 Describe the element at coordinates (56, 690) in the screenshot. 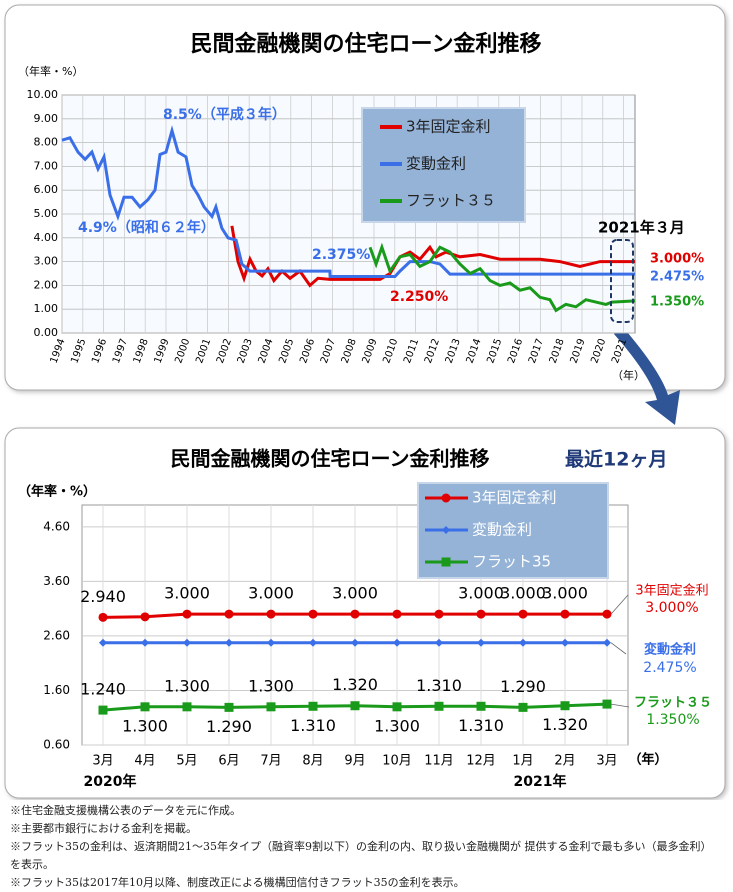

I see `y-tick-label: 1.60` at that location.